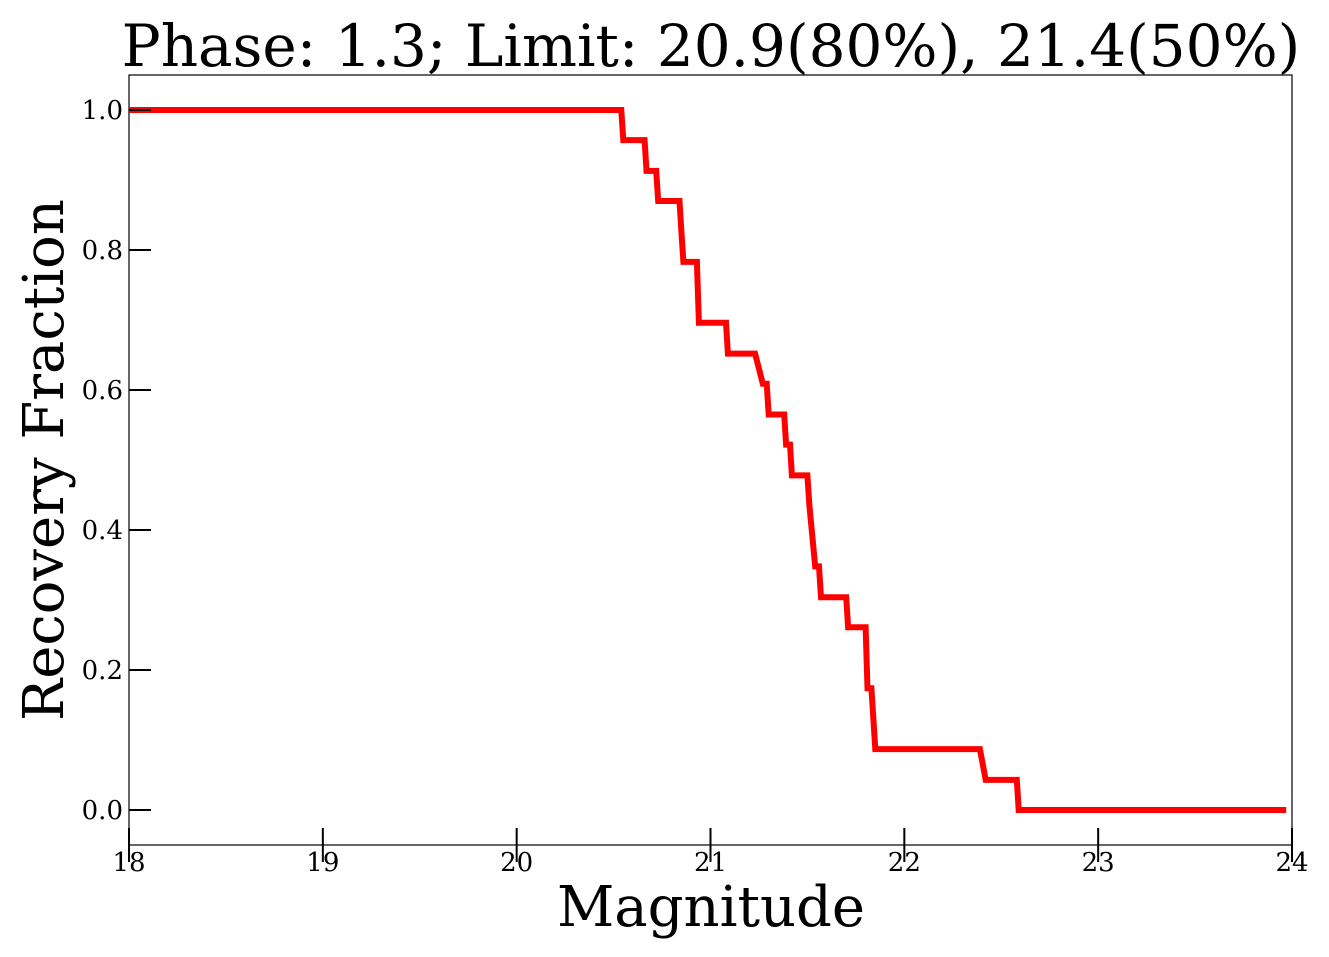 This screenshot has height=957, width=1329. I want to click on x-tick-label: 18, so click(128, 863).